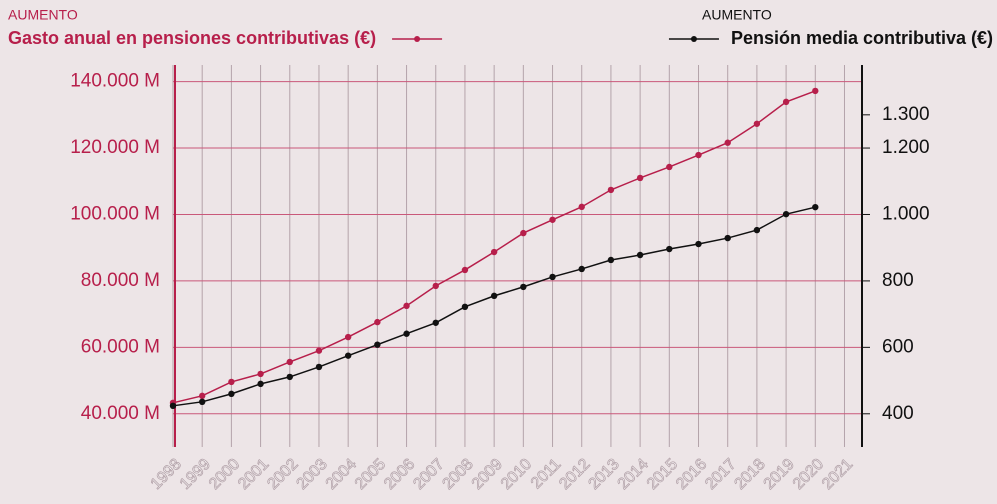 This screenshot has width=997, height=504. I want to click on x-tick-label: 2003, so click(312, 474).